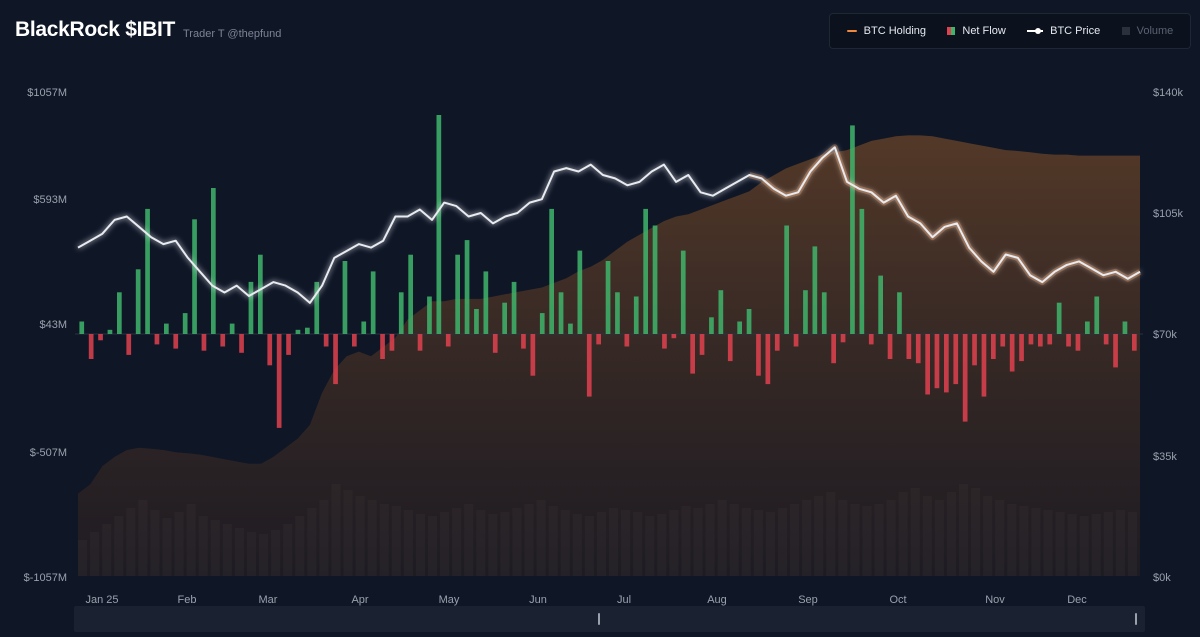 This screenshot has height=637, width=1200. I want to click on x-axis-month-label: Oct, so click(897, 600).